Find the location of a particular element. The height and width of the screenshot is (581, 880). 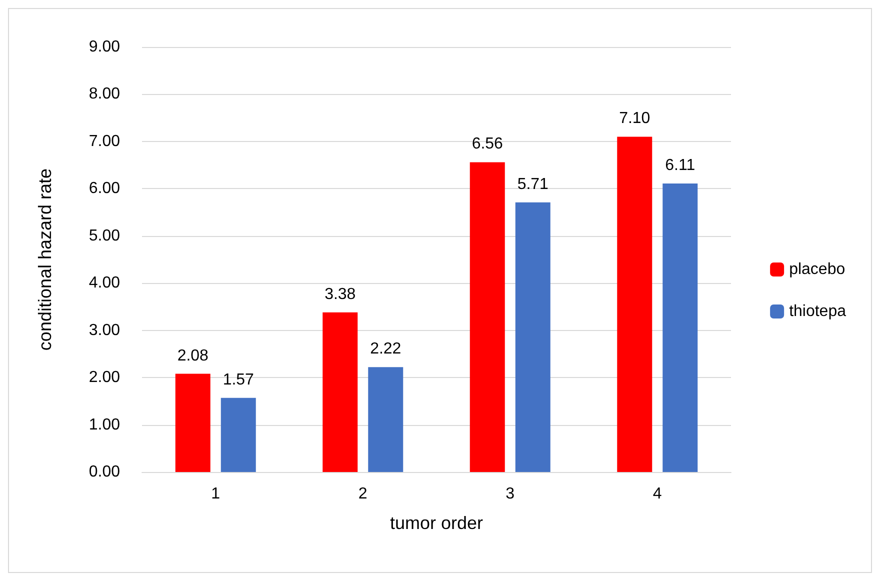

x-axis-title: tumor order is located at coordinates (437, 523).